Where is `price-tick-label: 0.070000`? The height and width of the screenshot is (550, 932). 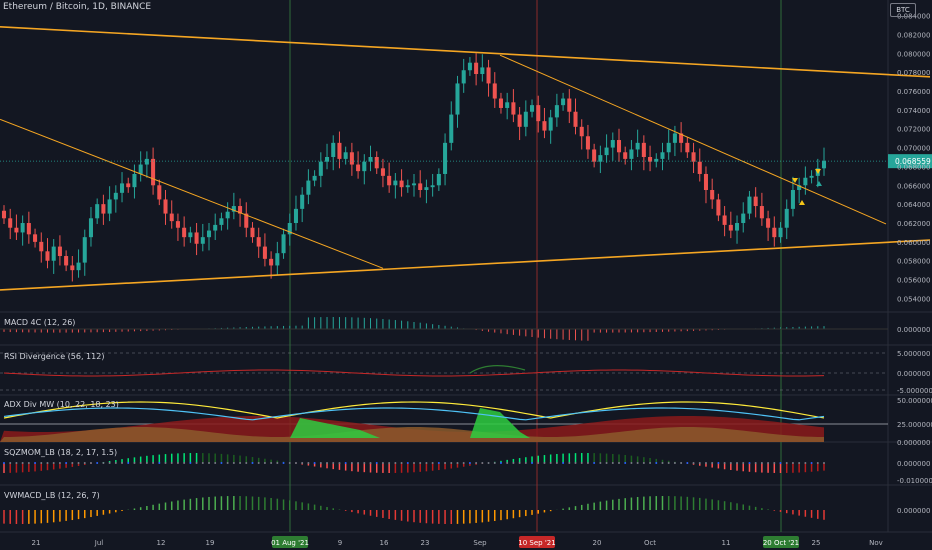 price-tick-label: 0.070000 is located at coordinates (913, 149).